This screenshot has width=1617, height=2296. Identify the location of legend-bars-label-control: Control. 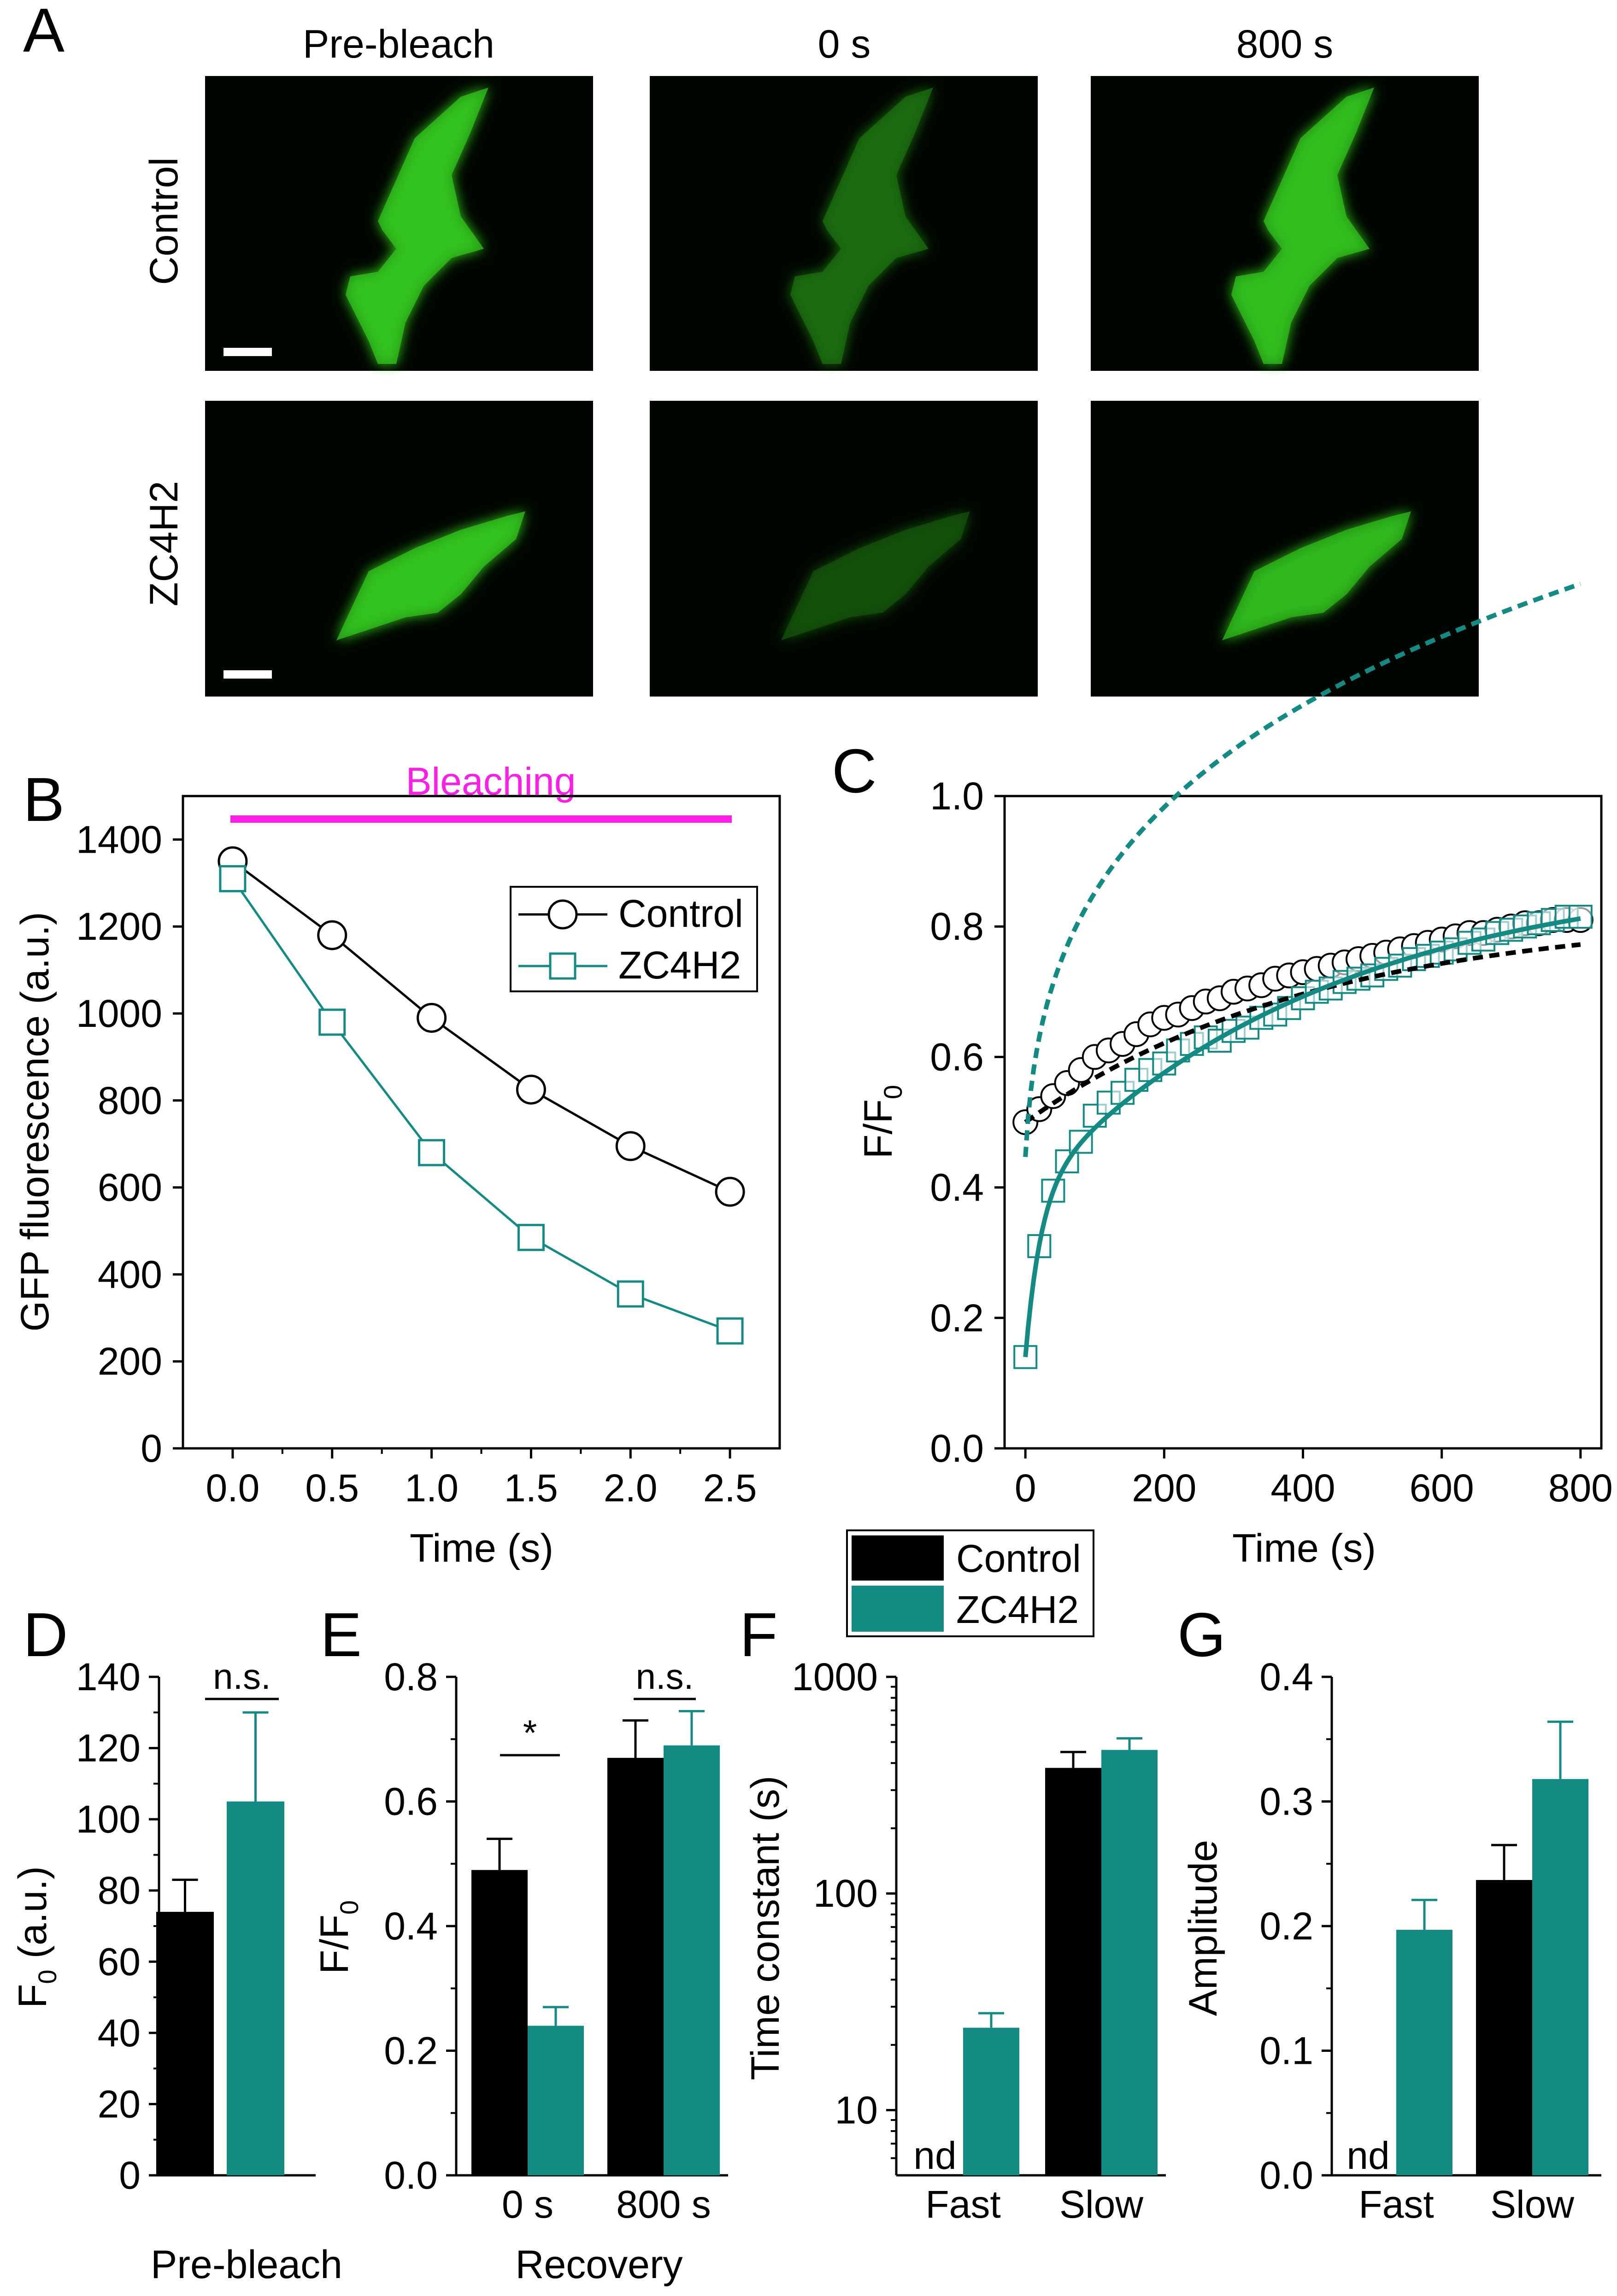
(1019, 1559).